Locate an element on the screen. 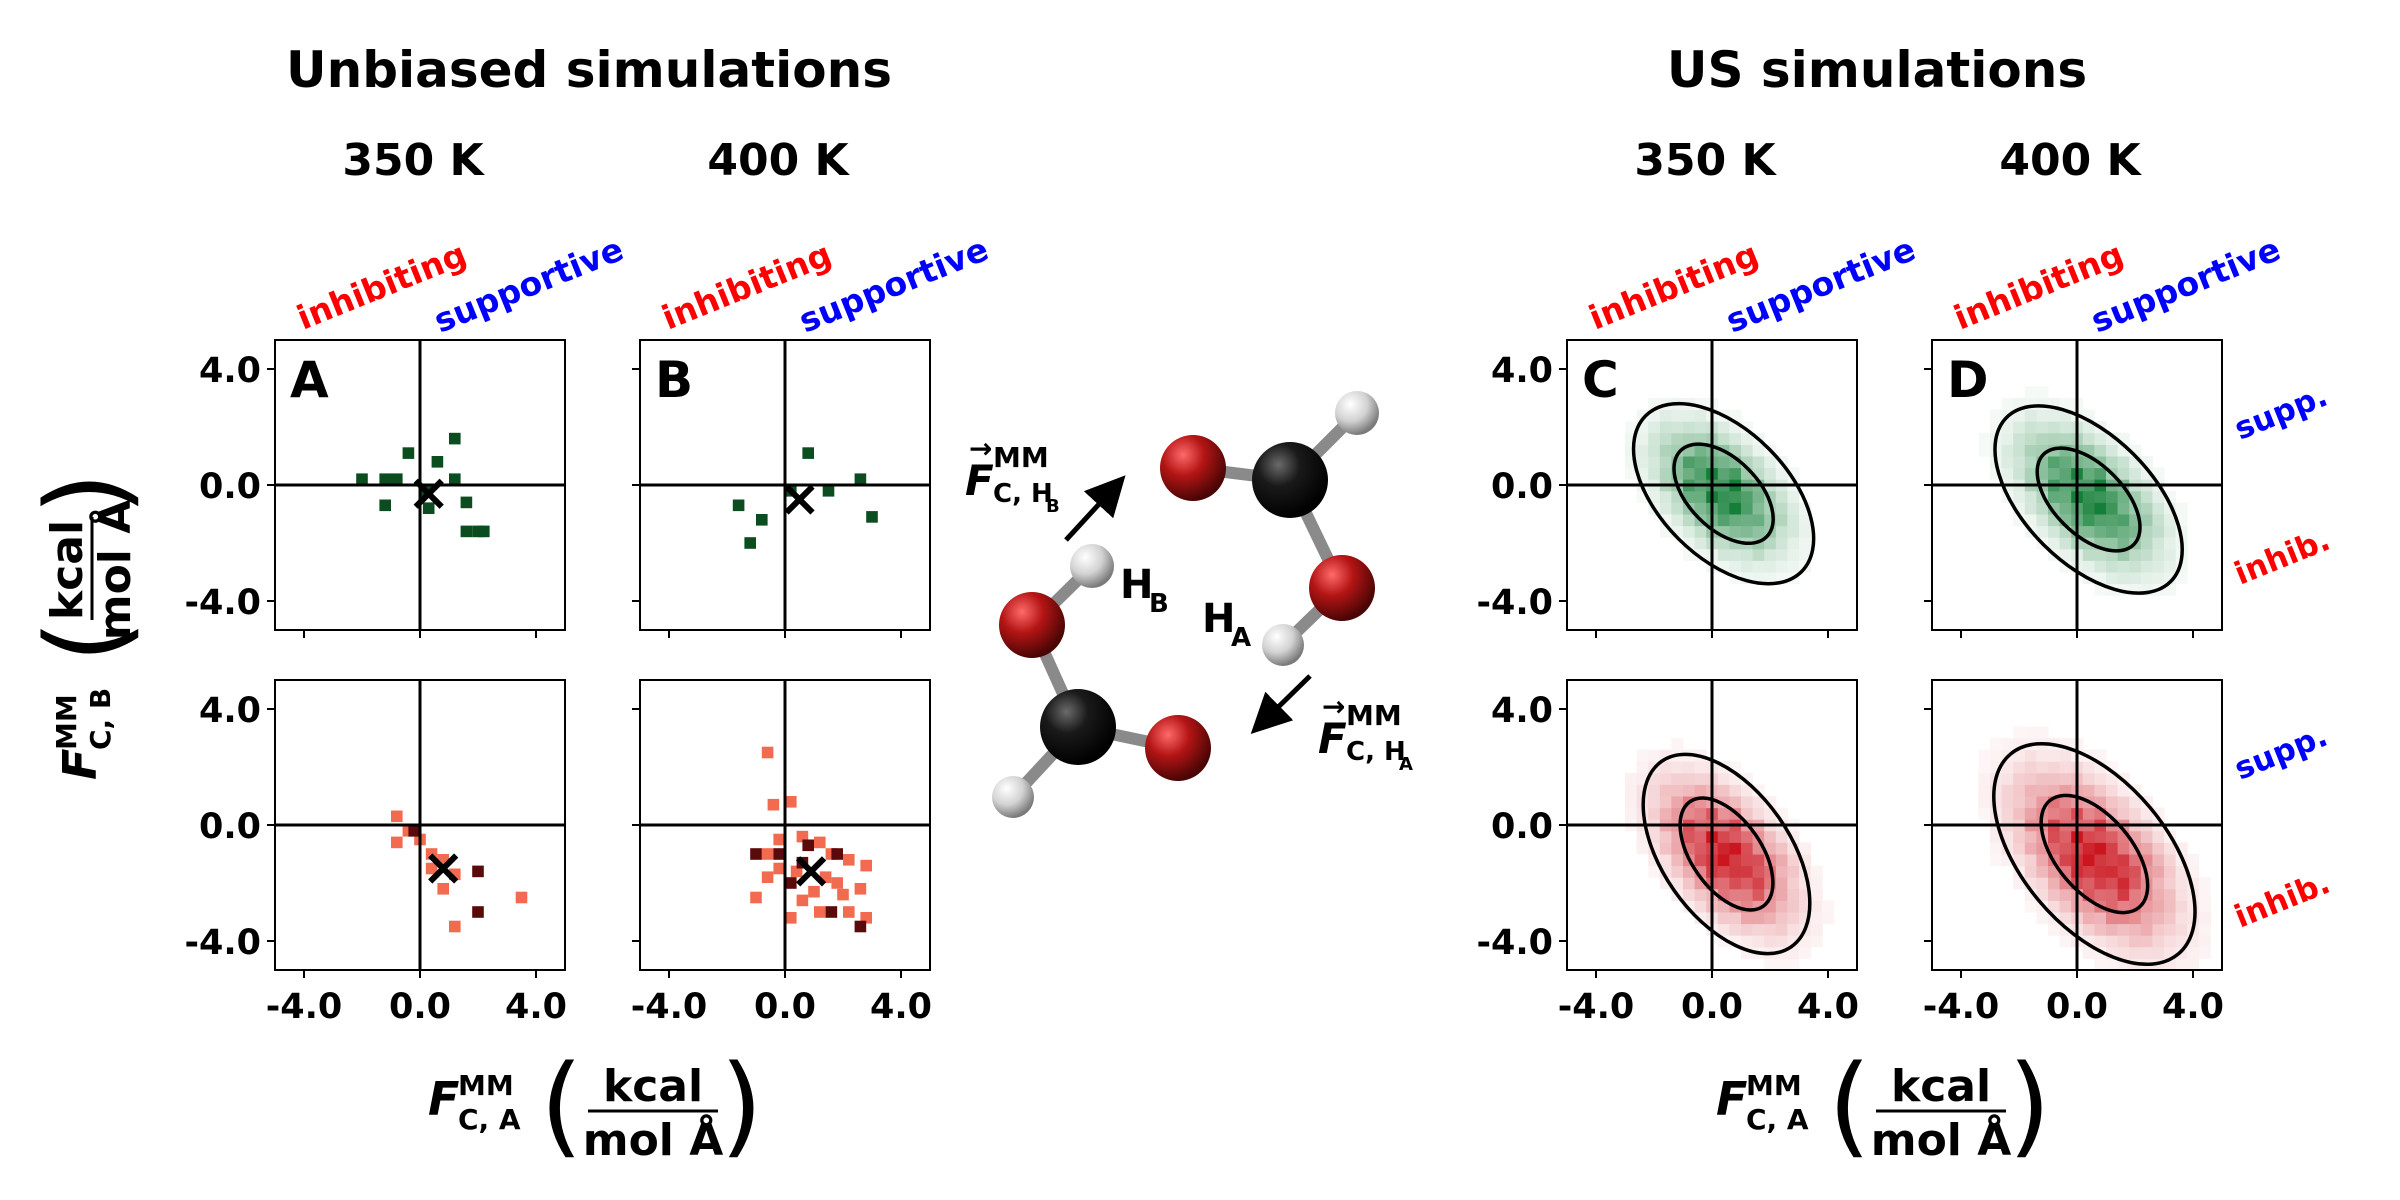  panel-letter-c: C is located at coordinates (1600, 380).